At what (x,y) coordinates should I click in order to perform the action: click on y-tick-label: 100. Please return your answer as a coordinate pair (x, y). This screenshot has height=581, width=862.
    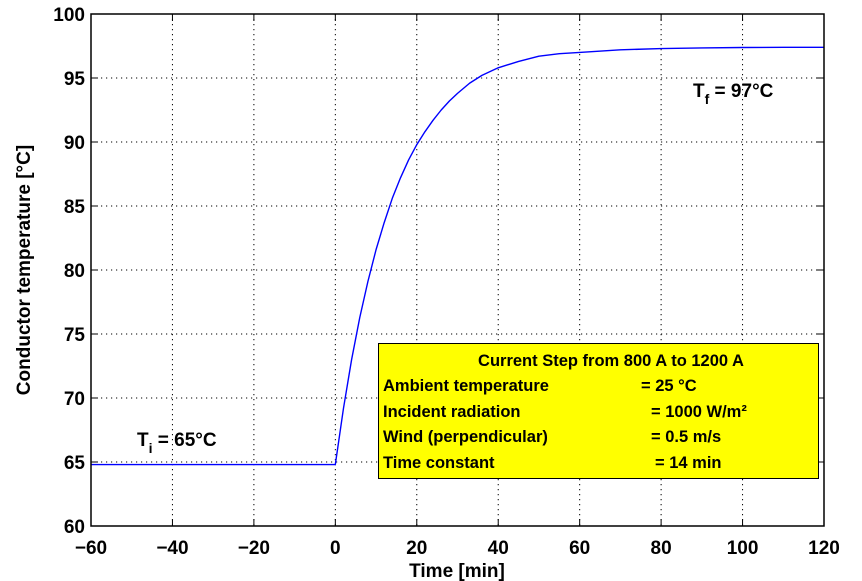
    Looking at the image, I should click on (69, 15).